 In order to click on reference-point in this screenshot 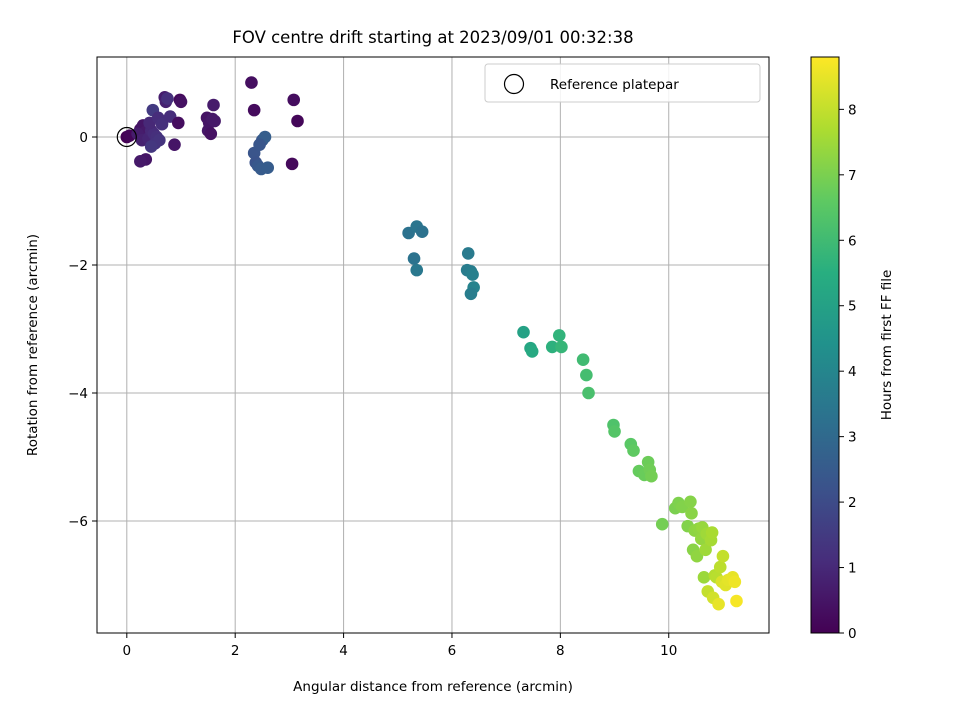, I will do `click(126, 137)`.